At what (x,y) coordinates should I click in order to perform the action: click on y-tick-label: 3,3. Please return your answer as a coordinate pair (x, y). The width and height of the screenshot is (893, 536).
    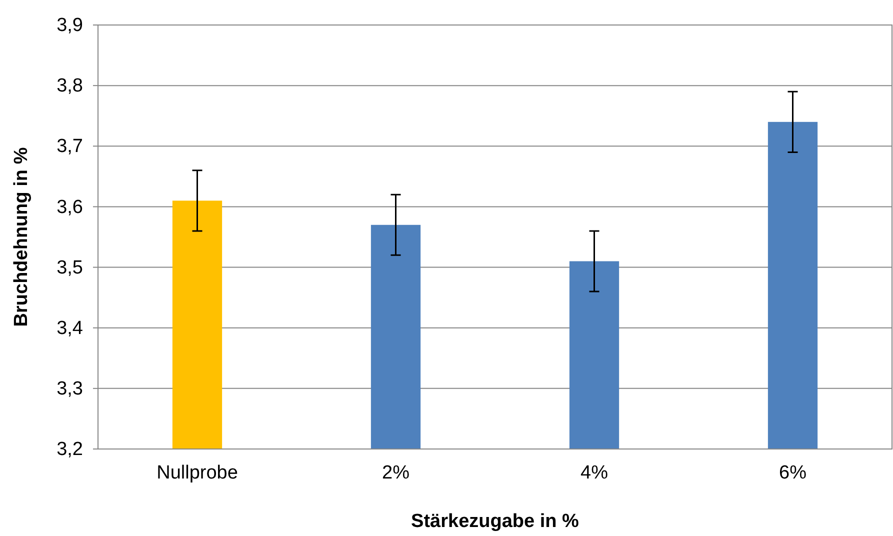
    Looking at the image, I should click on (69, 389).